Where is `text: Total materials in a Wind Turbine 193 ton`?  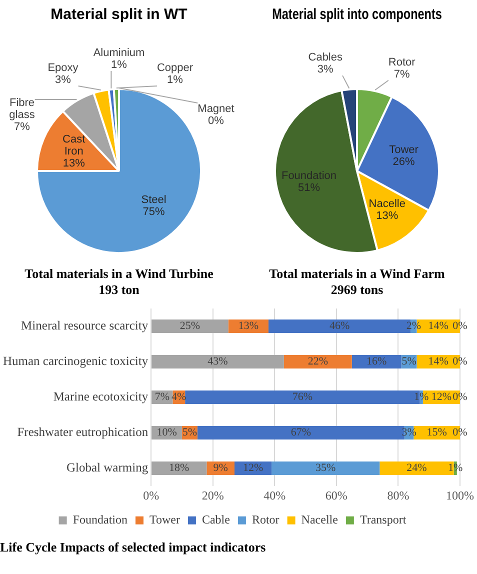
text: Total materials in a Wind Turbine 193 ton is located at coordinates (119, 282).